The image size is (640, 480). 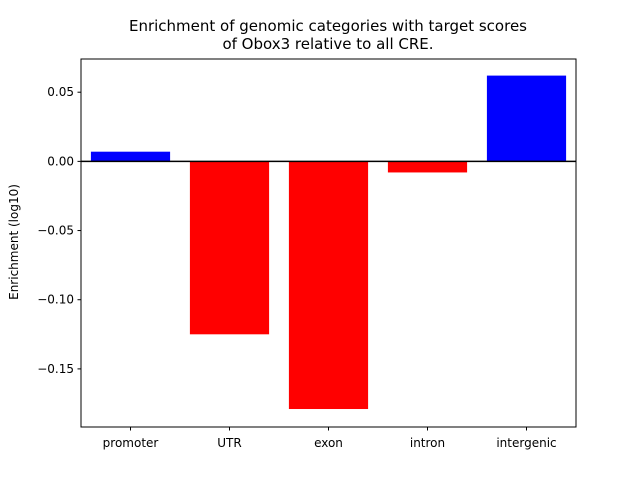 I want to click on bar-exon, so click(x=328, y=285).